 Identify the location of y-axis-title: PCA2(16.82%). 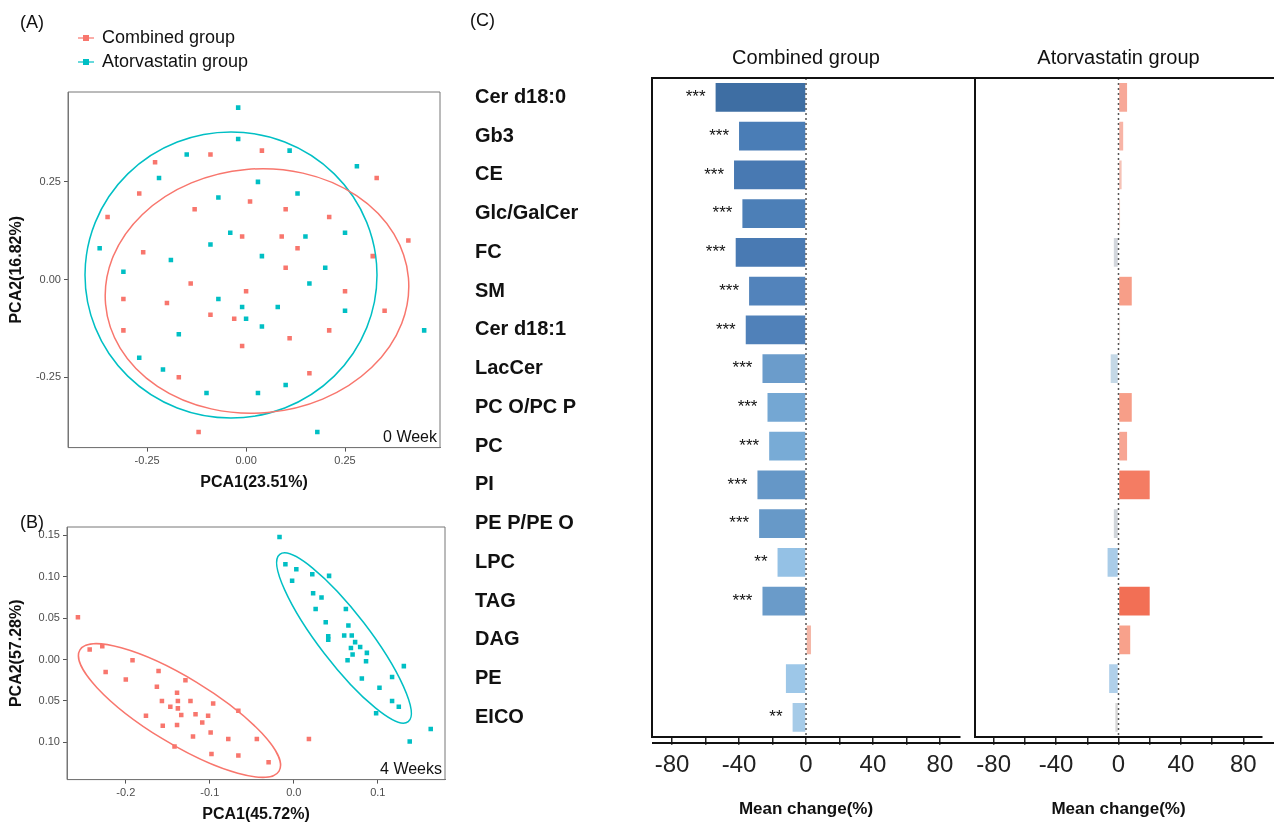
(16, 270).